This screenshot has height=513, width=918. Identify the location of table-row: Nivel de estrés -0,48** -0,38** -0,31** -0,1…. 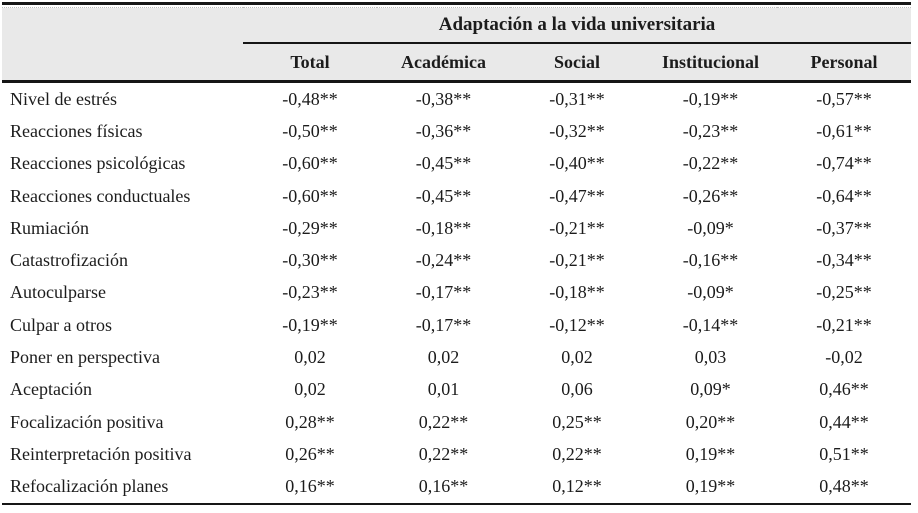
(456, 99).